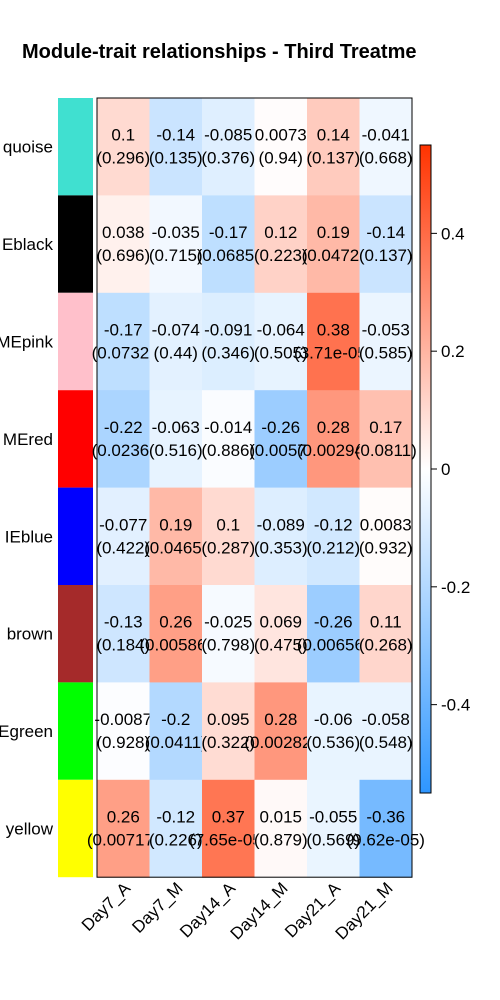 The image size is (500, 1000). I want to click on cell-value-5-4: -0.26, so click(333, 622).